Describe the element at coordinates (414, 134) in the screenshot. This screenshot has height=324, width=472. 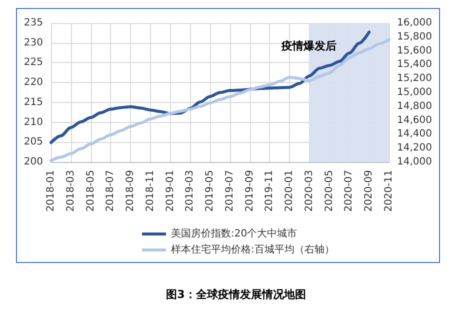
I see `y2-tick-label: 14,400` at that location.